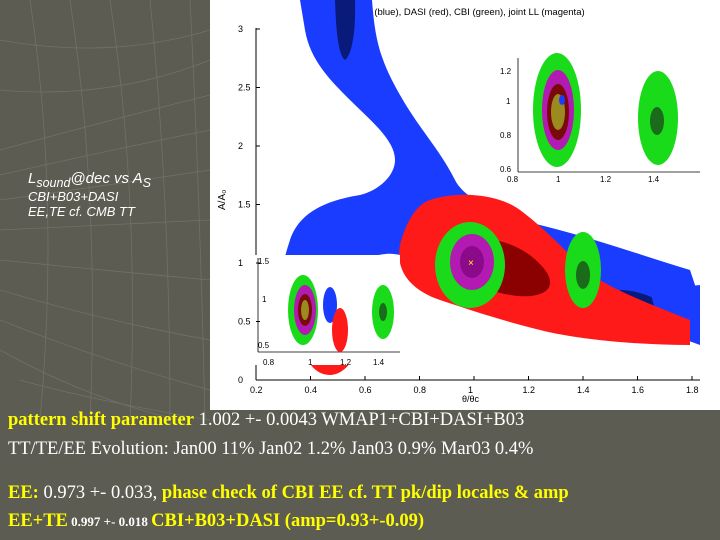 Image resolution: width=720 pixels, height=540 pixels. What do you see at coordinates (379, 362) in the screenshot?
I see `inset-bl-xtick-3: 1.4` at bounding box center [379, 362].